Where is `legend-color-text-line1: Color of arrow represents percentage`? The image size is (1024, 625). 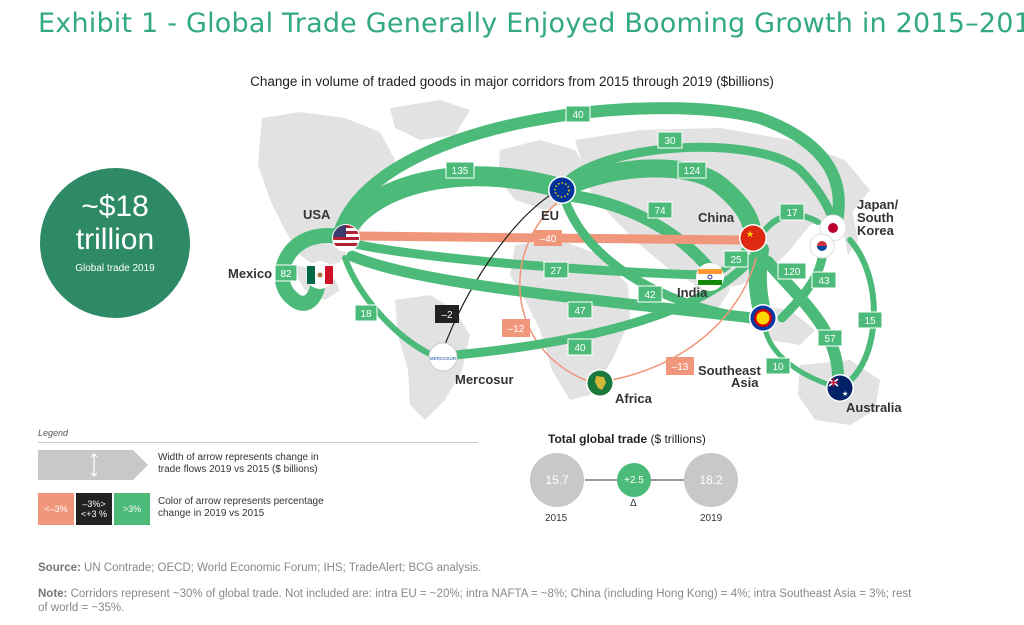 legend-color-text-line1: Color of arrow represents percentage is located at coordinates (241, 501).